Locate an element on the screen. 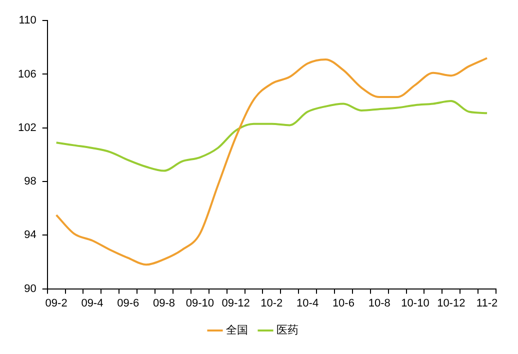  x-tick-label: 09-12 is located at coordinates (236, 303).